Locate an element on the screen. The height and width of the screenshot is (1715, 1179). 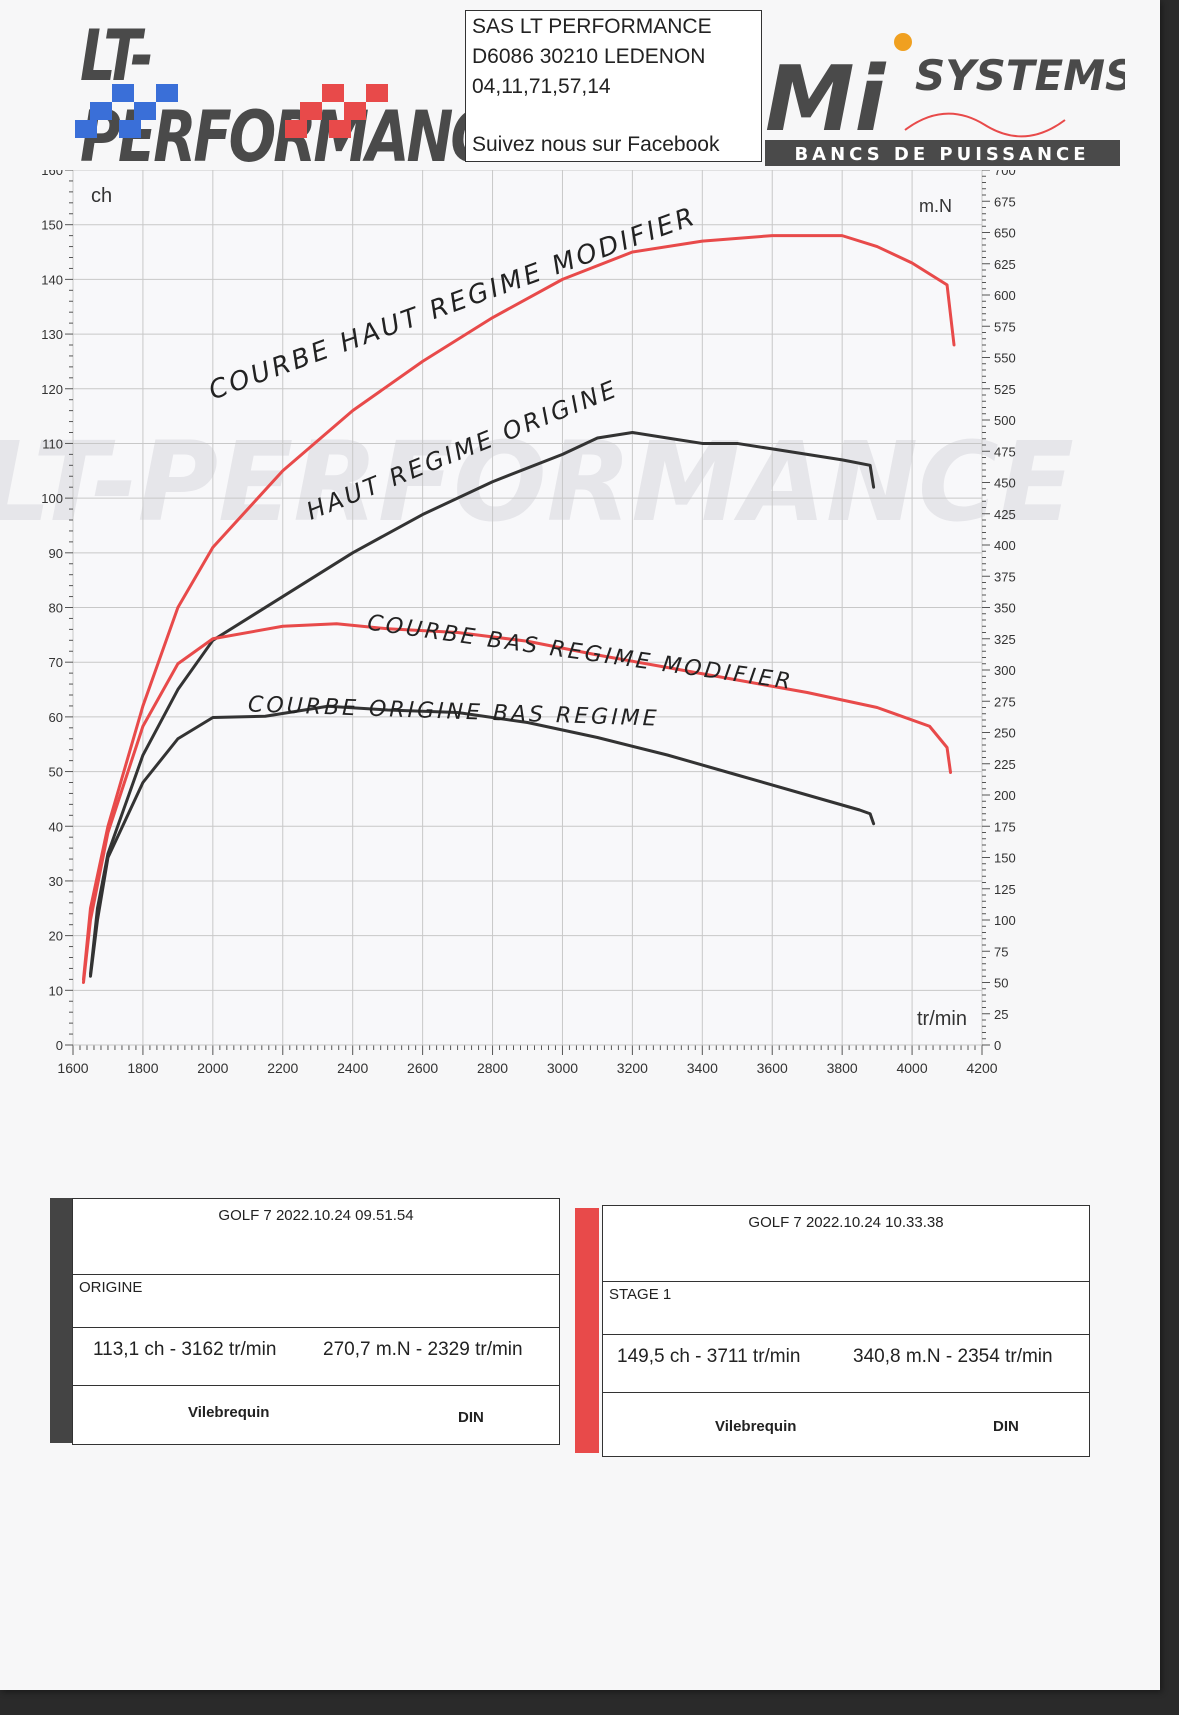
y-right-tick-label: 525 is located at coordinates (1005, 389).